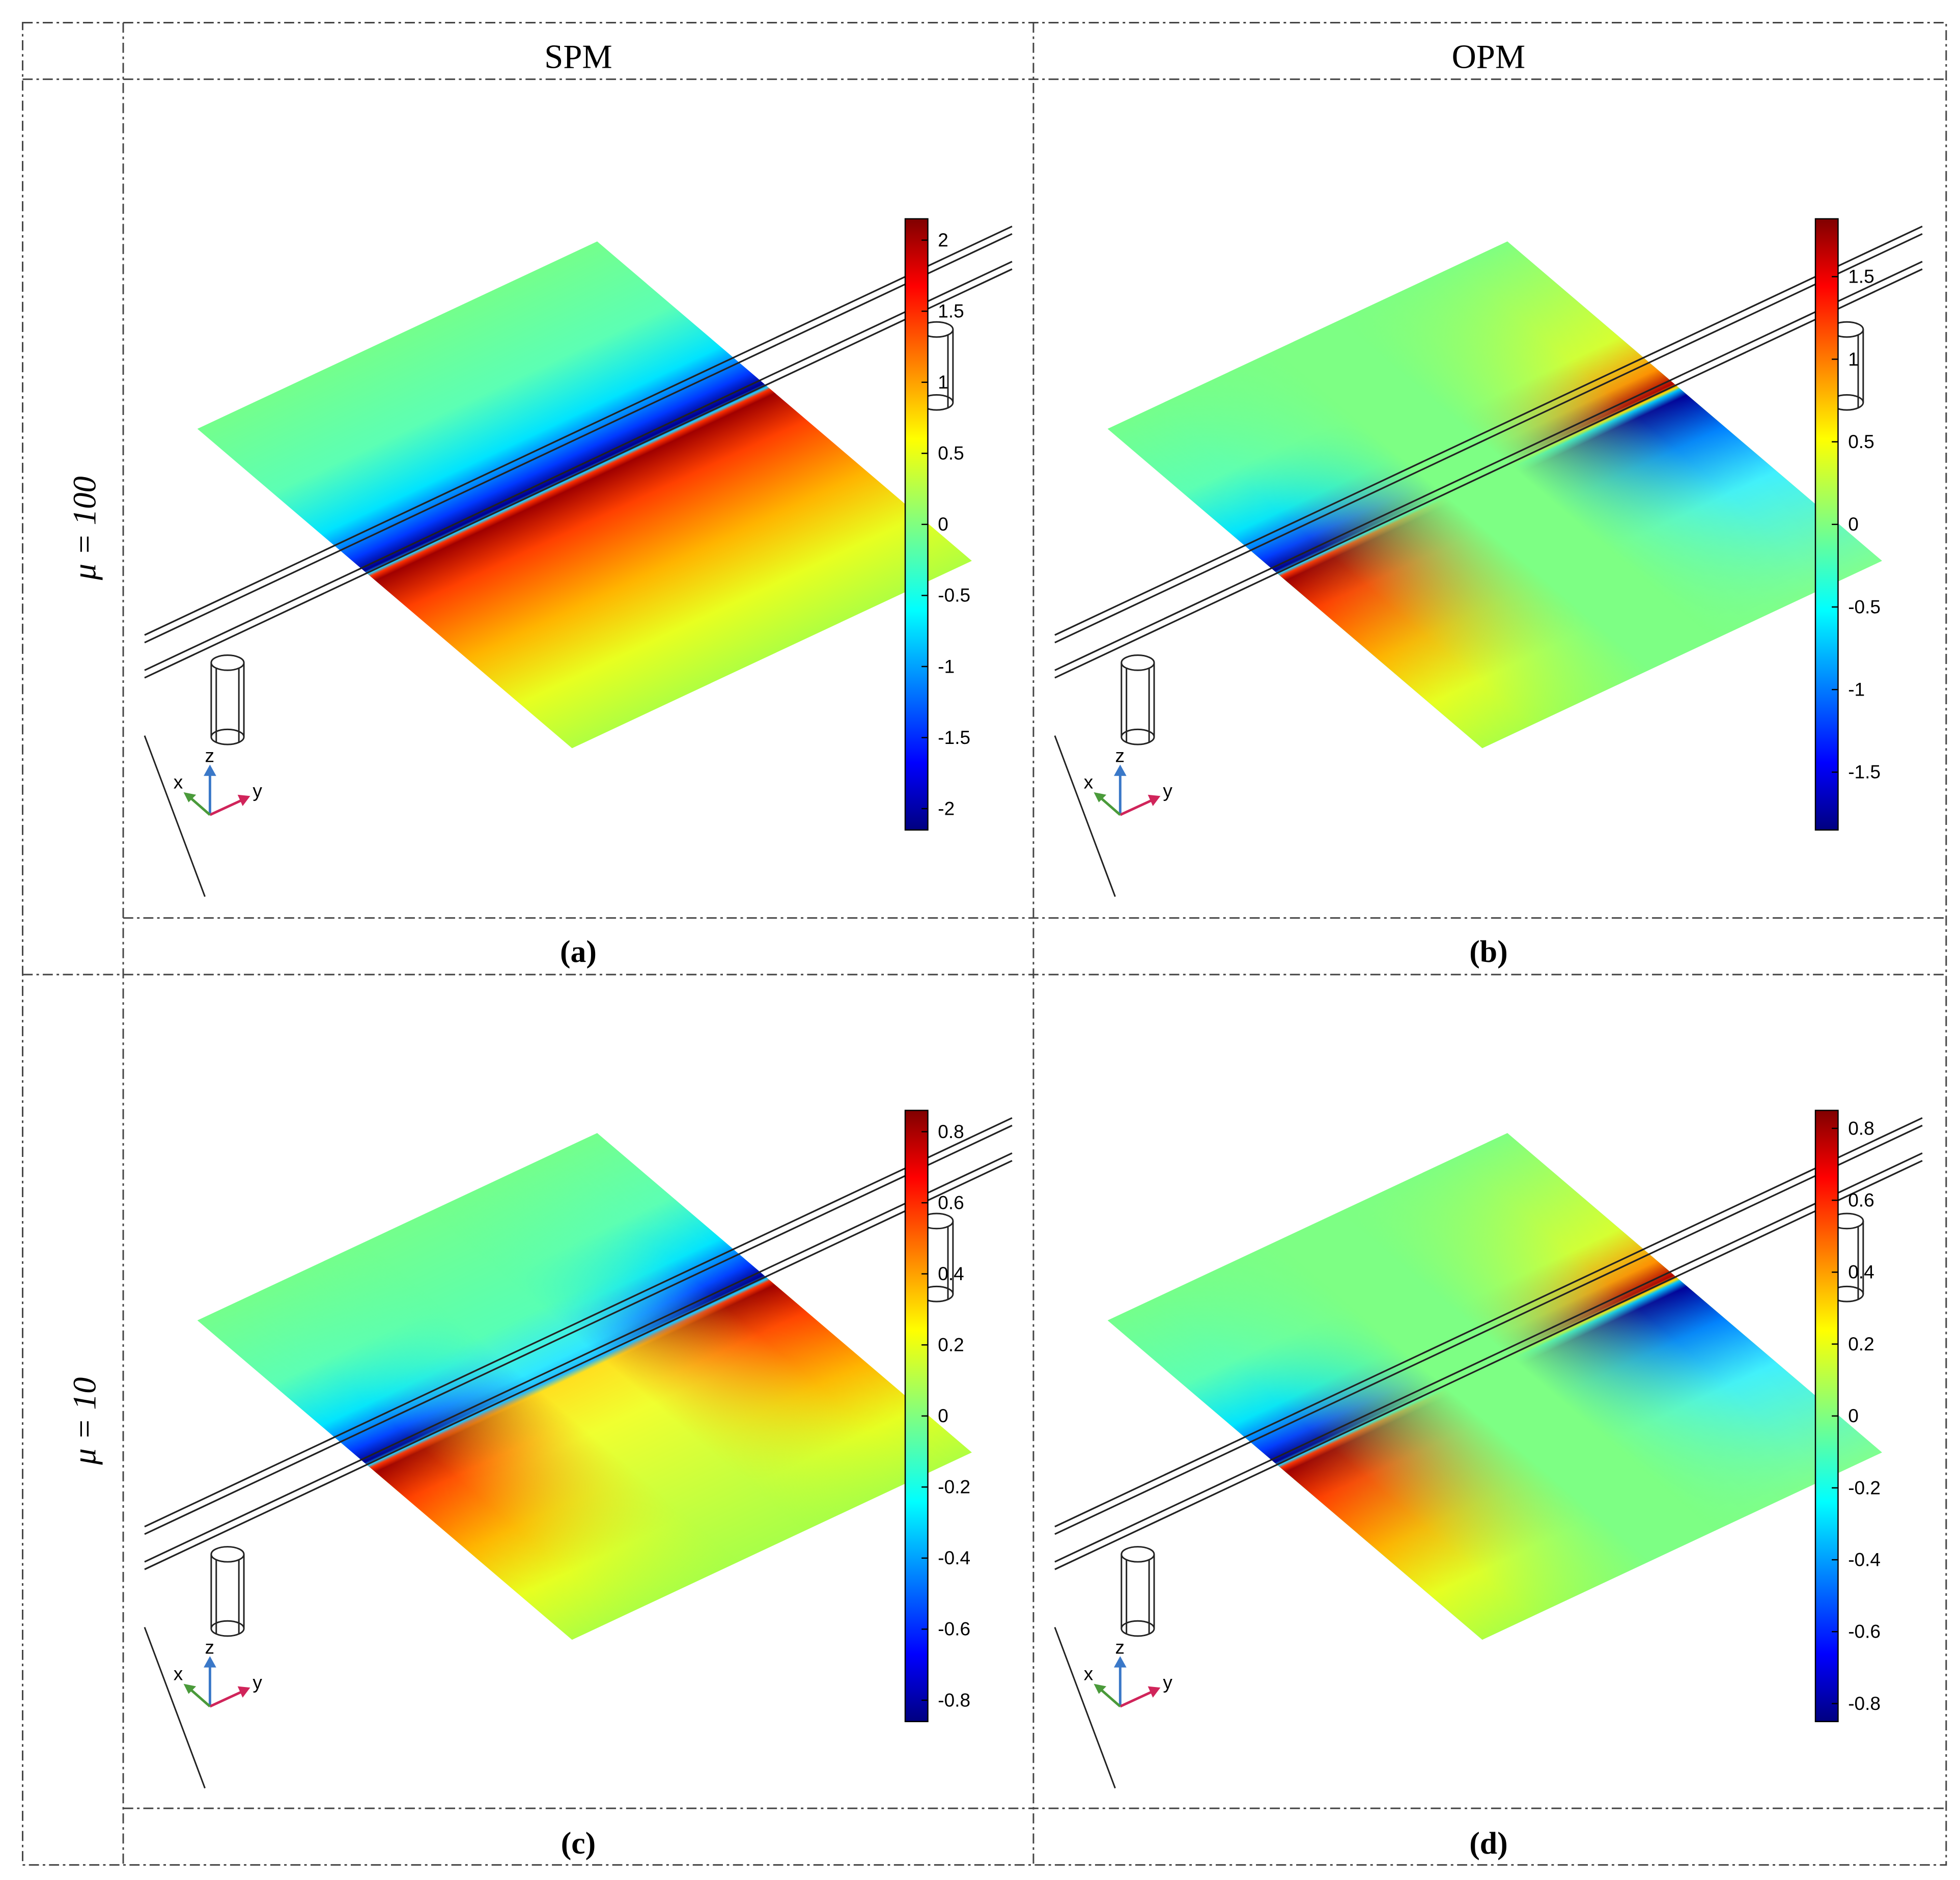  Describe the element at coordinates (85, 528) in the screenshot. I see `row-label: μ = 100` at that location.